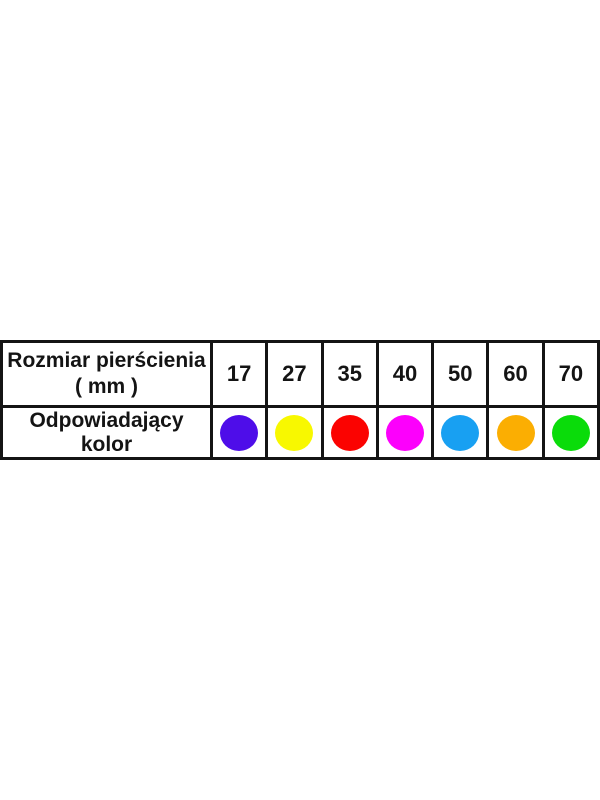 This screenshot has height=800, width=600. What do you see at coordinates (294, 374) in the screenshot?
I see `size-cell-27: 27` at bounding box center [294, 374].